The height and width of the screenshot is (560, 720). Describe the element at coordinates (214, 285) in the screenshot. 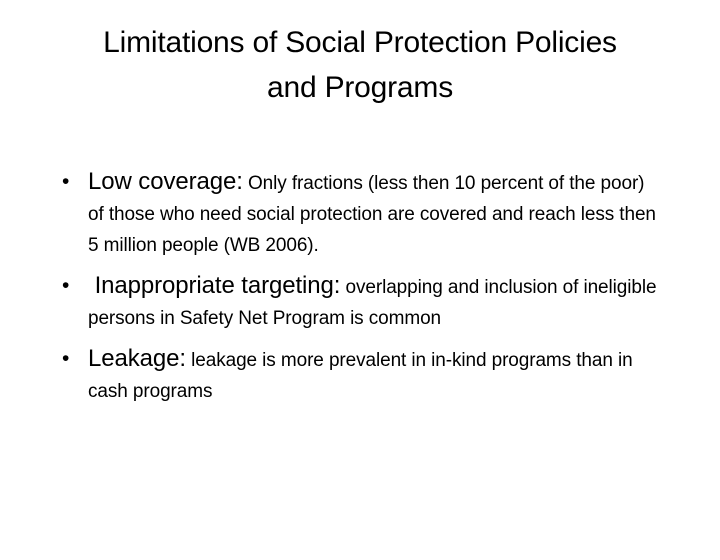

I see `bullet-lead-text: Inappropriate targeting:` at that location.